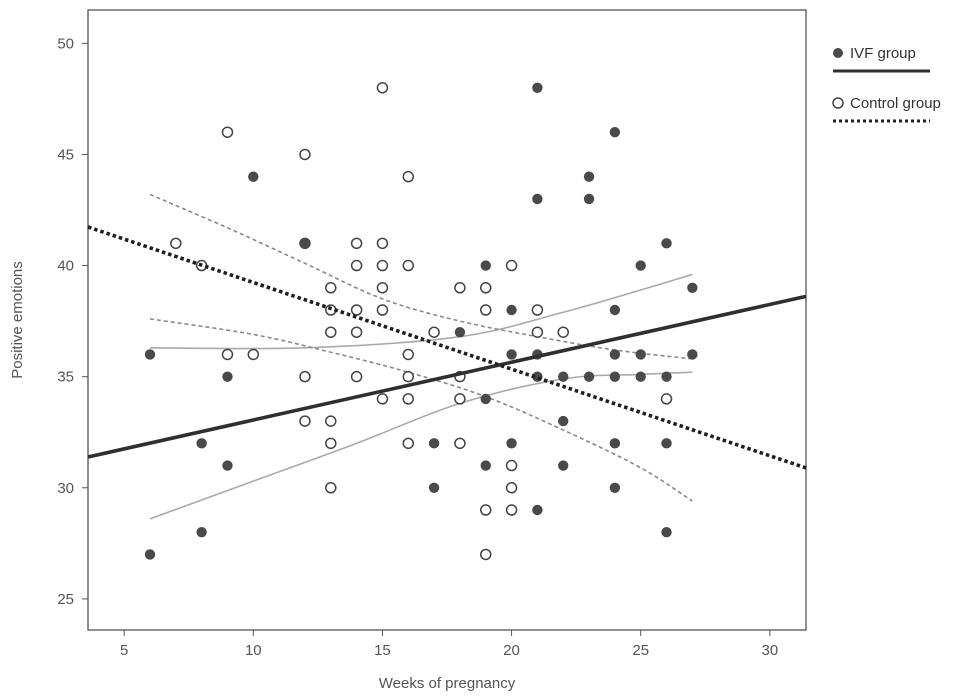 This screenshot has width=969, height=696. Describe the element at coordinates (17, 320) in the screenshot. I see `y-axis-title: Positive emotions` at that location.